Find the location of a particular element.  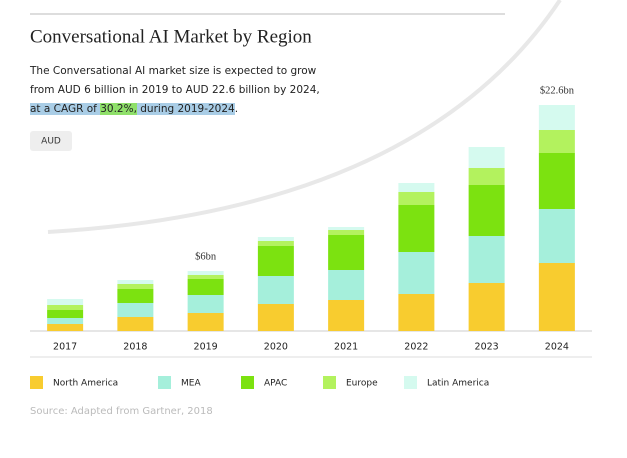

currency-button-label: AUD is located at coordinates (51, 142).